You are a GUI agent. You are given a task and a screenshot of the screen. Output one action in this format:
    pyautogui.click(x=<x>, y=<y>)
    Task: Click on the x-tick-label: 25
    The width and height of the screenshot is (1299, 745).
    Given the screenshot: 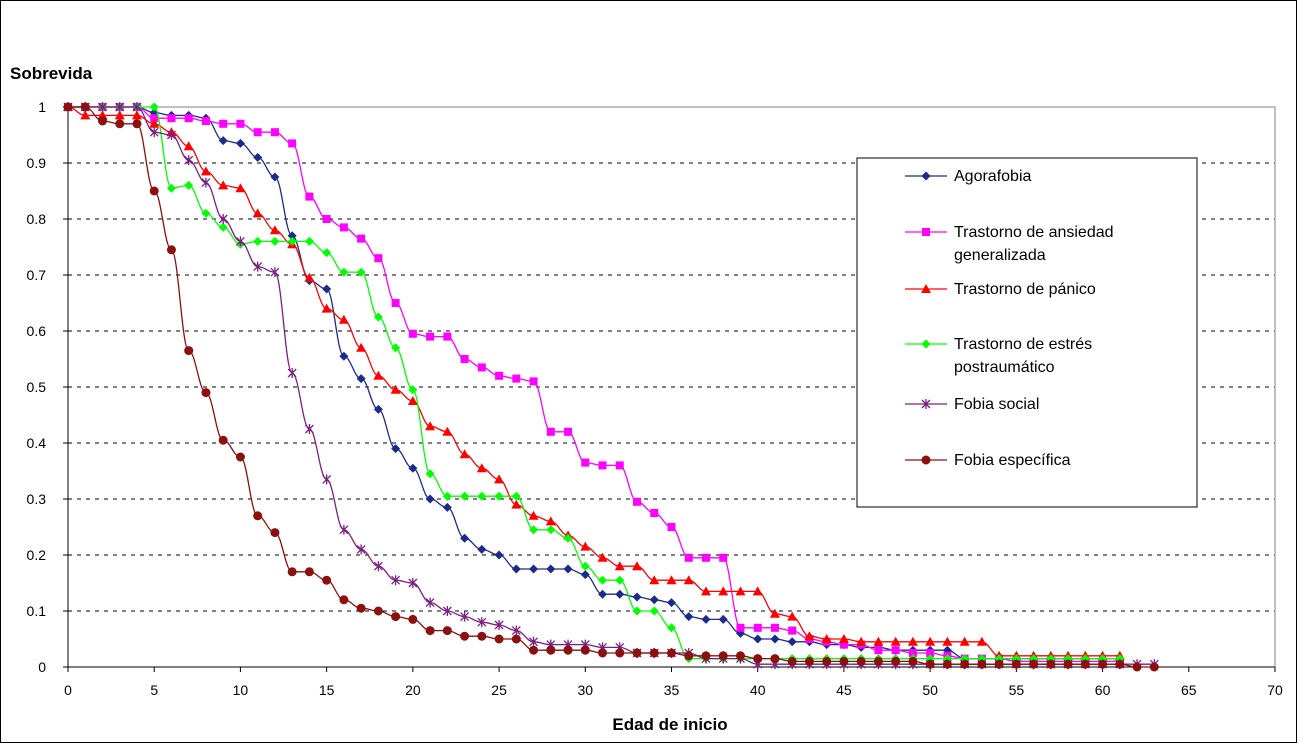 What is the action you would take?
    pyautogui.click(x=499, y=690)
    